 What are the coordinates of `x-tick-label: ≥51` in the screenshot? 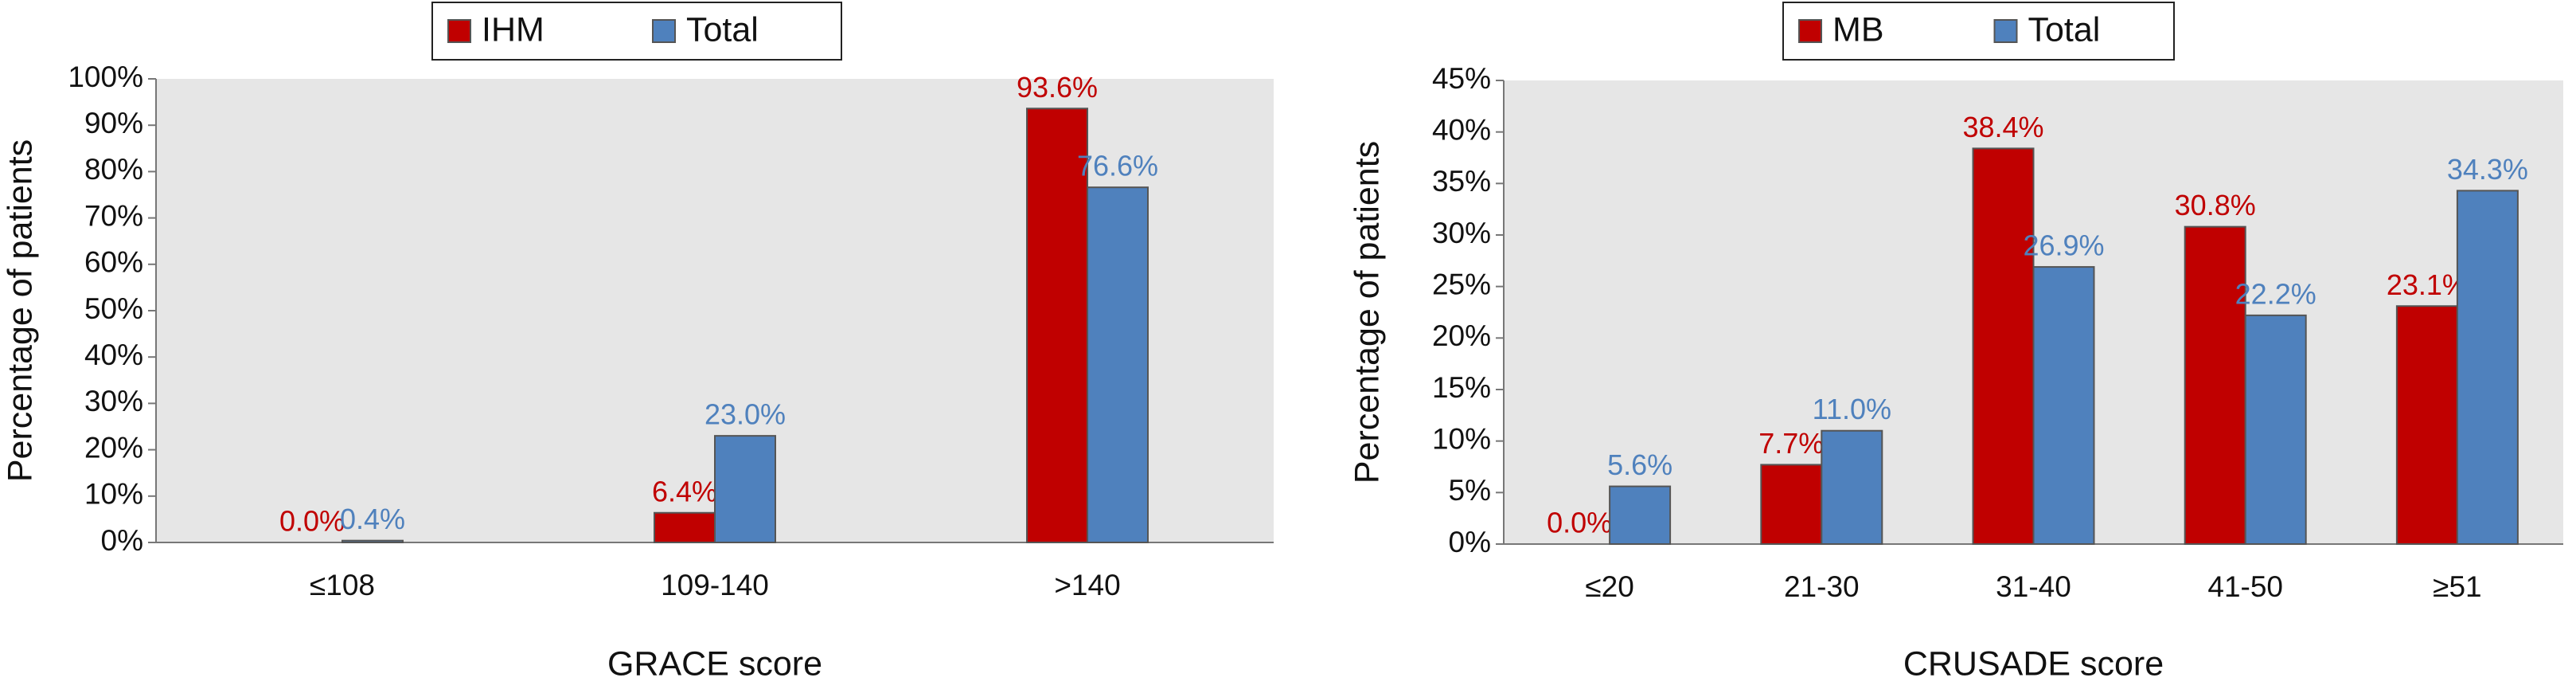 It's located at (2457, 586).